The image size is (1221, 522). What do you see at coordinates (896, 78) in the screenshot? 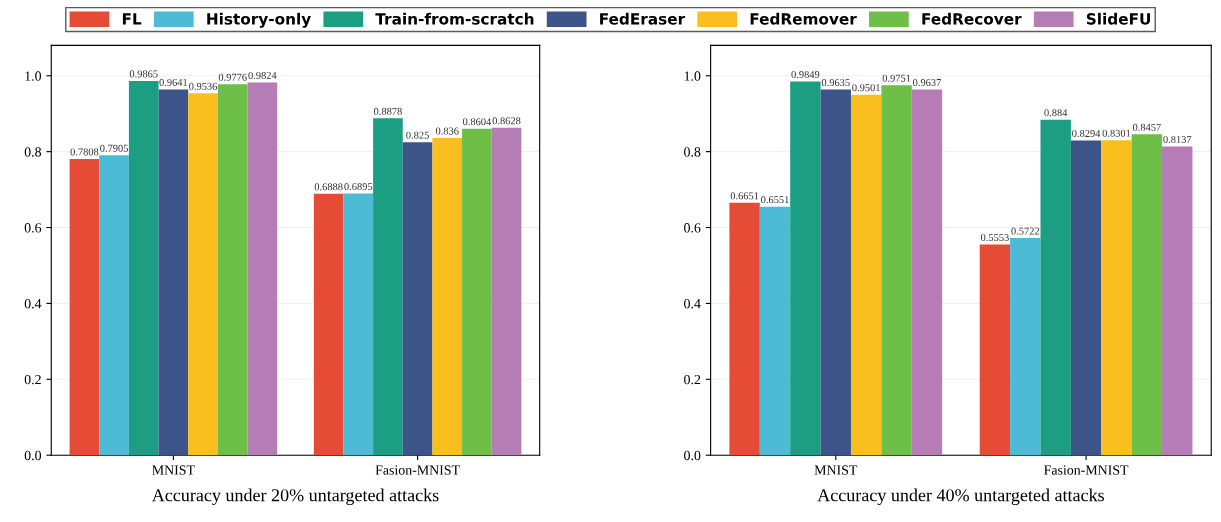
I see `data-label: 0.9751` at bounding box center [896, 78].